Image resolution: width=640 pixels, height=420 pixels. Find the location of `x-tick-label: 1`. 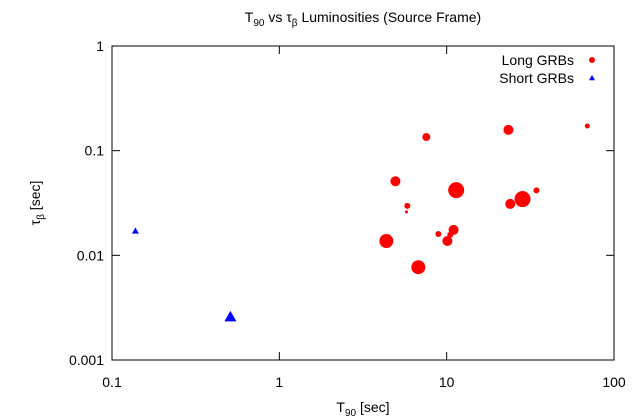

x-tick-label: 1 is located at coordinates (279, 382).